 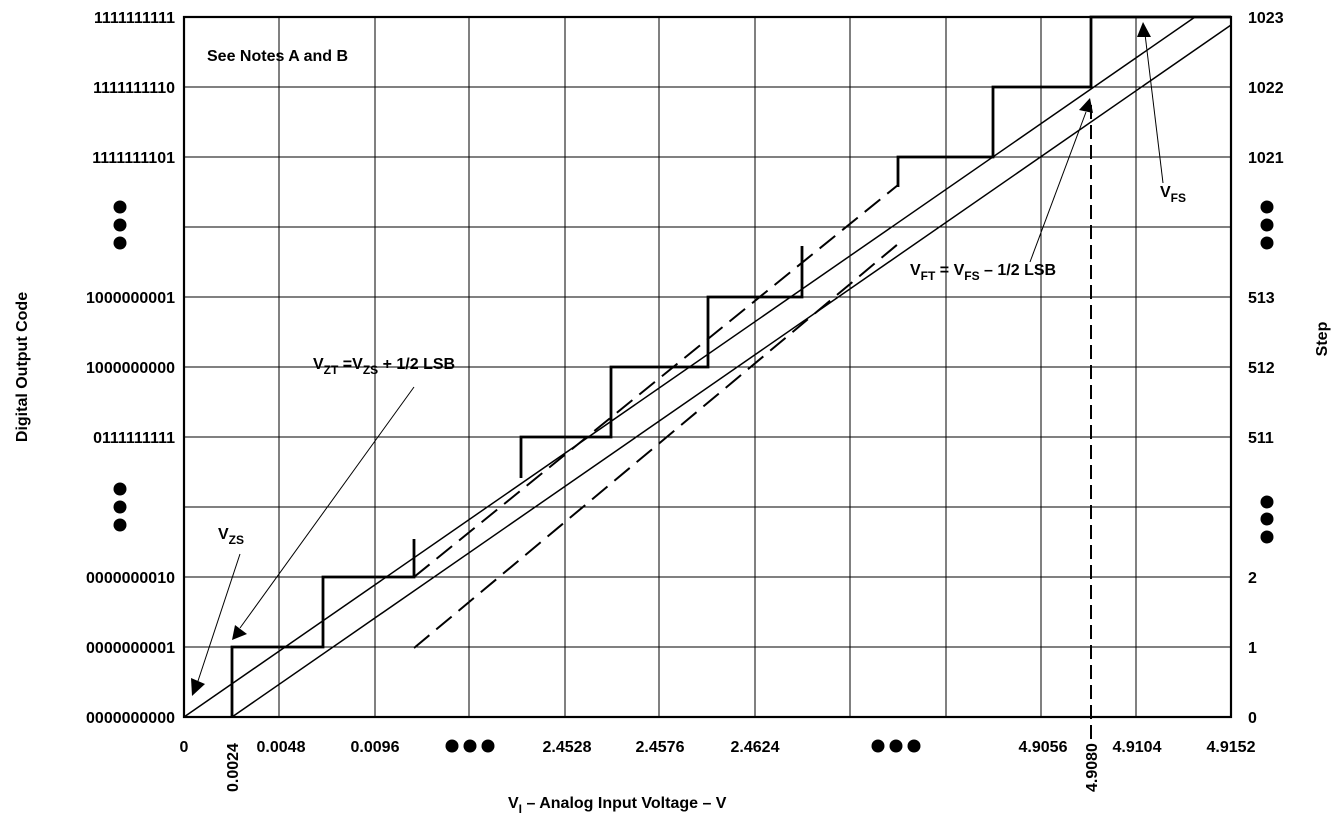 What do you see at coordinates (1092, 767) in the screenshot?
I see `x-tick-rotated-label: 4.9080` at bounding box center [1092, 767].